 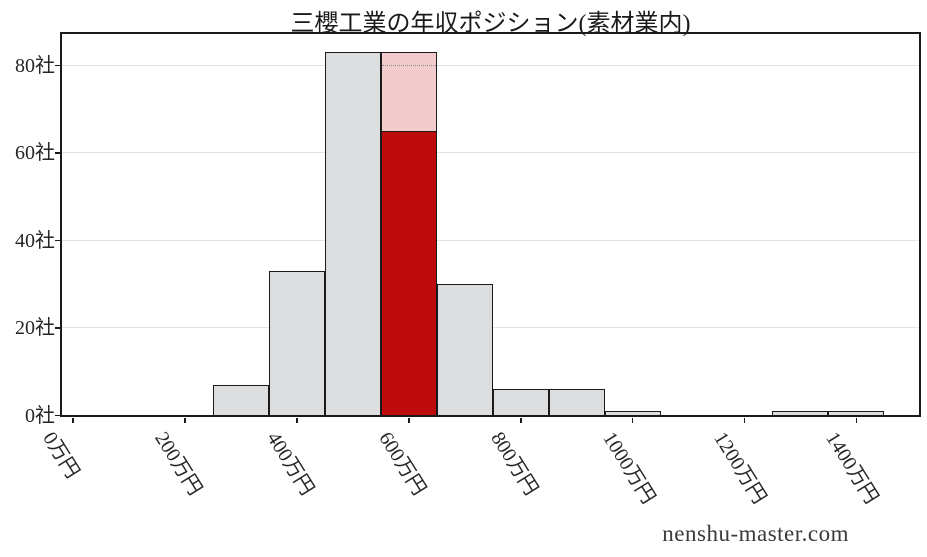 I want to click on x-tick-label: 400万円, so click(x=290, y=463).